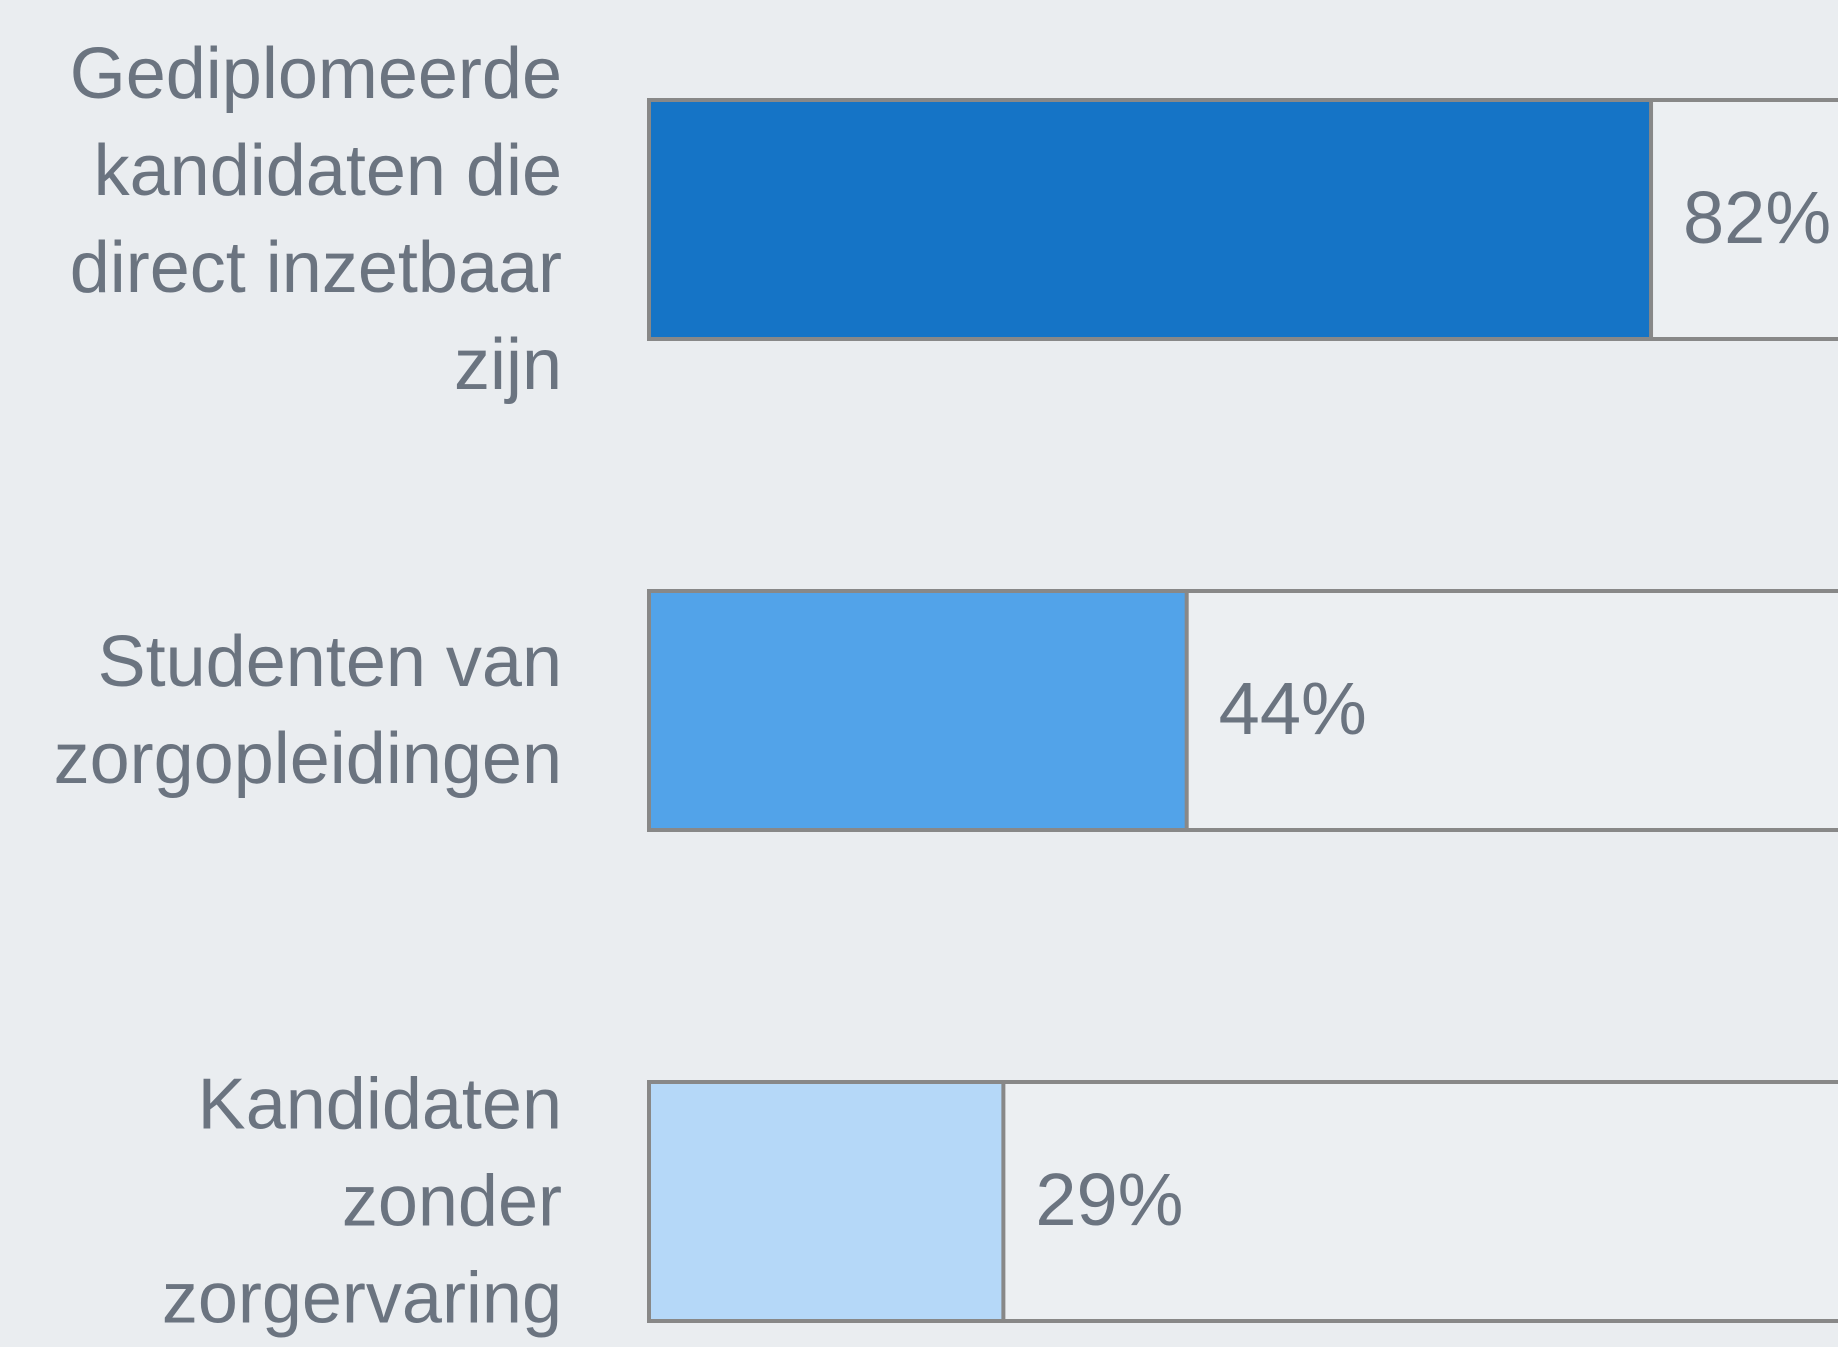  What do you see at coordinates (1109, 1199) in the screenshot?
I see `value-label: 29%` at bounding box center [1109, 1199].